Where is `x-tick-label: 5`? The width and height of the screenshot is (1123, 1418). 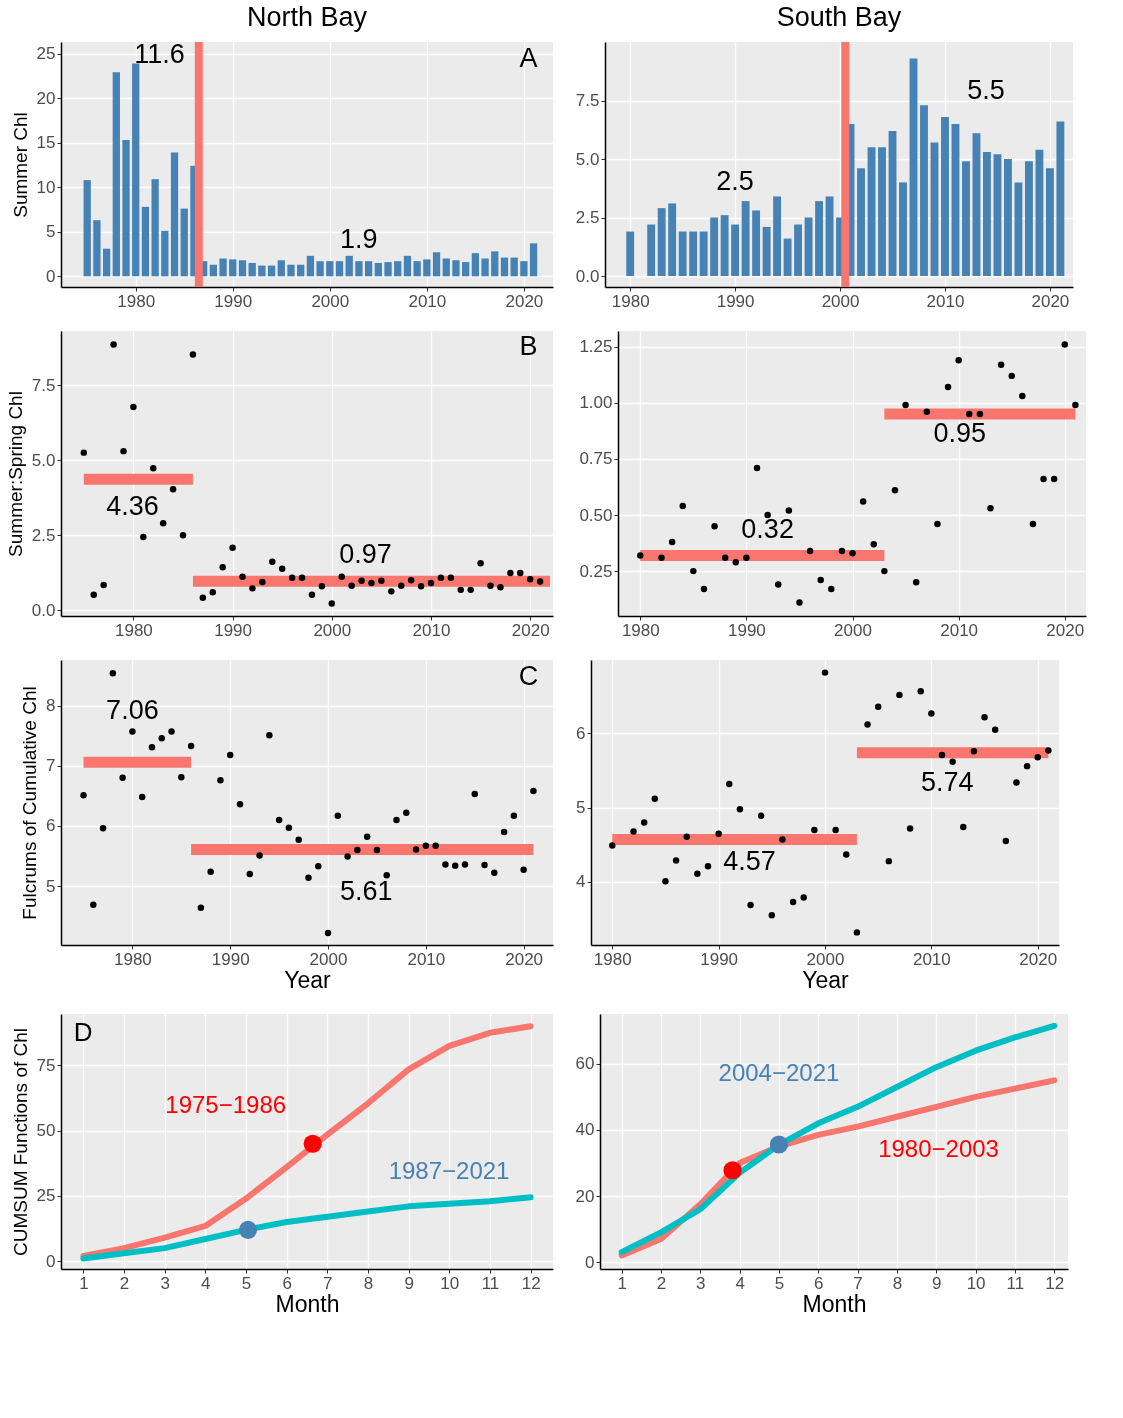
x-tick-label: 5 is located at coordinates (779, 1283).